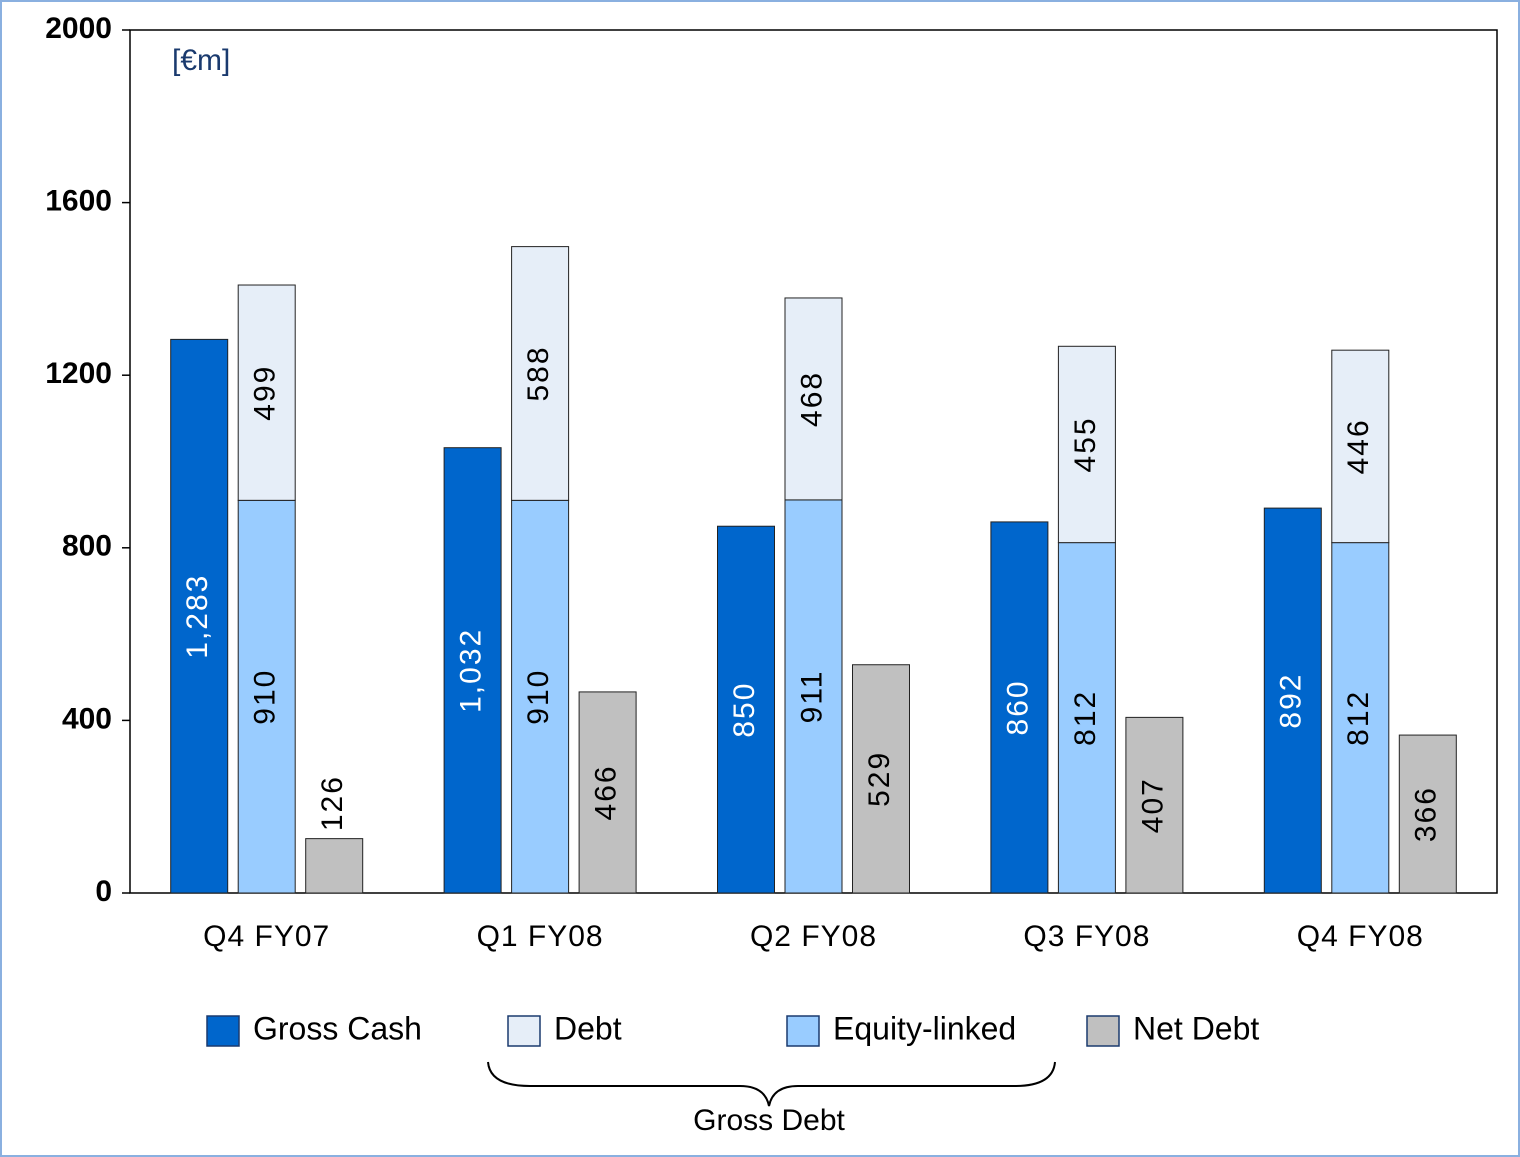 The image size is (1520, 1157). I want to click on value-label: 588, so click(538, 373).